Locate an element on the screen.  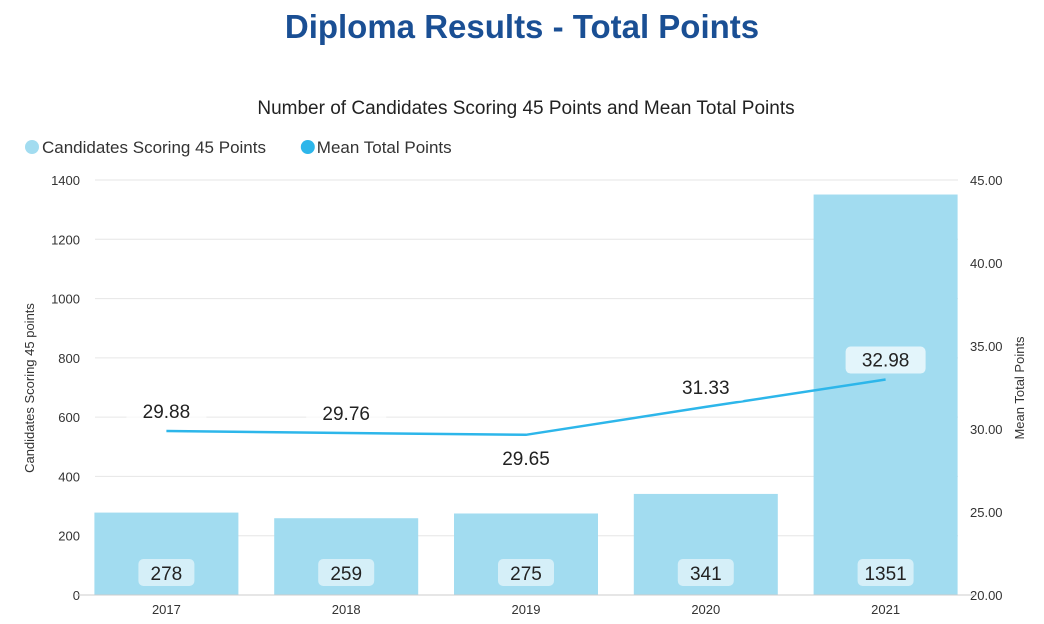
line-data-label: 32.98 is located at coordinates (886, 361).